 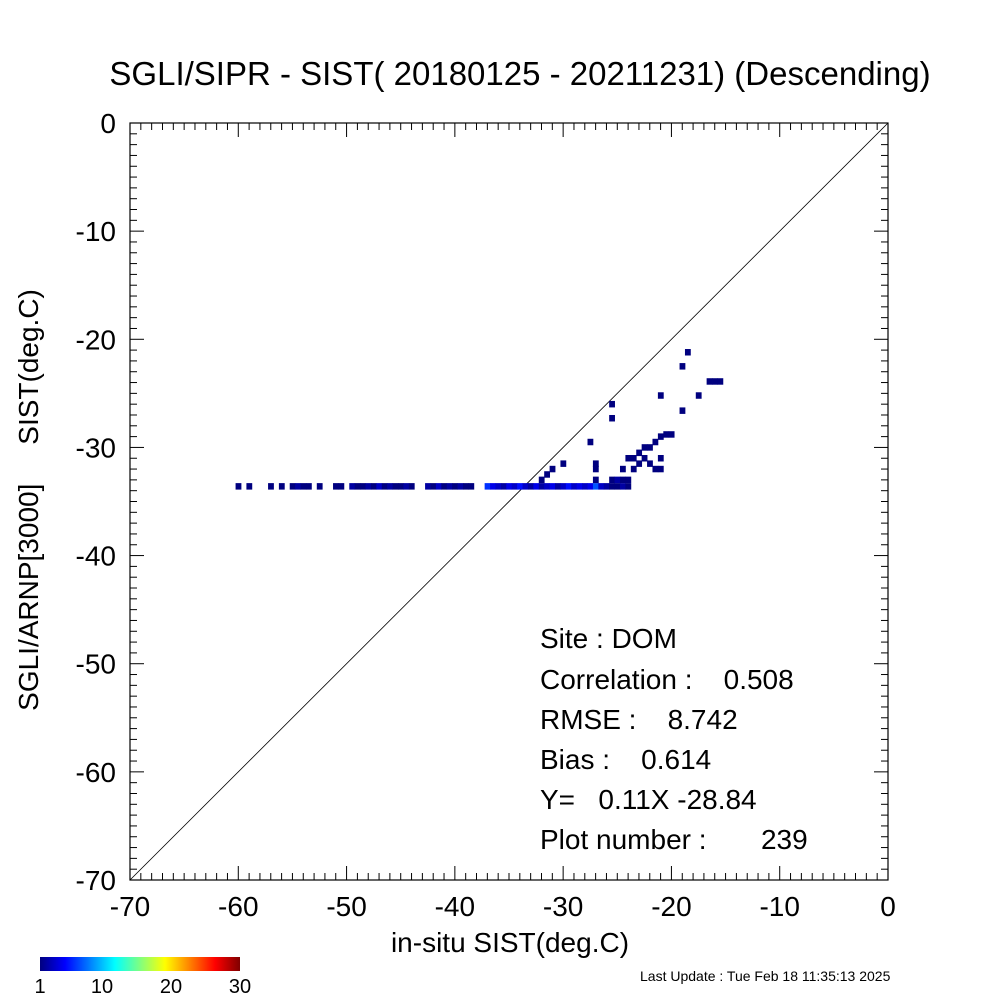 I want to click on data-cells, so click(x=479, y=419).